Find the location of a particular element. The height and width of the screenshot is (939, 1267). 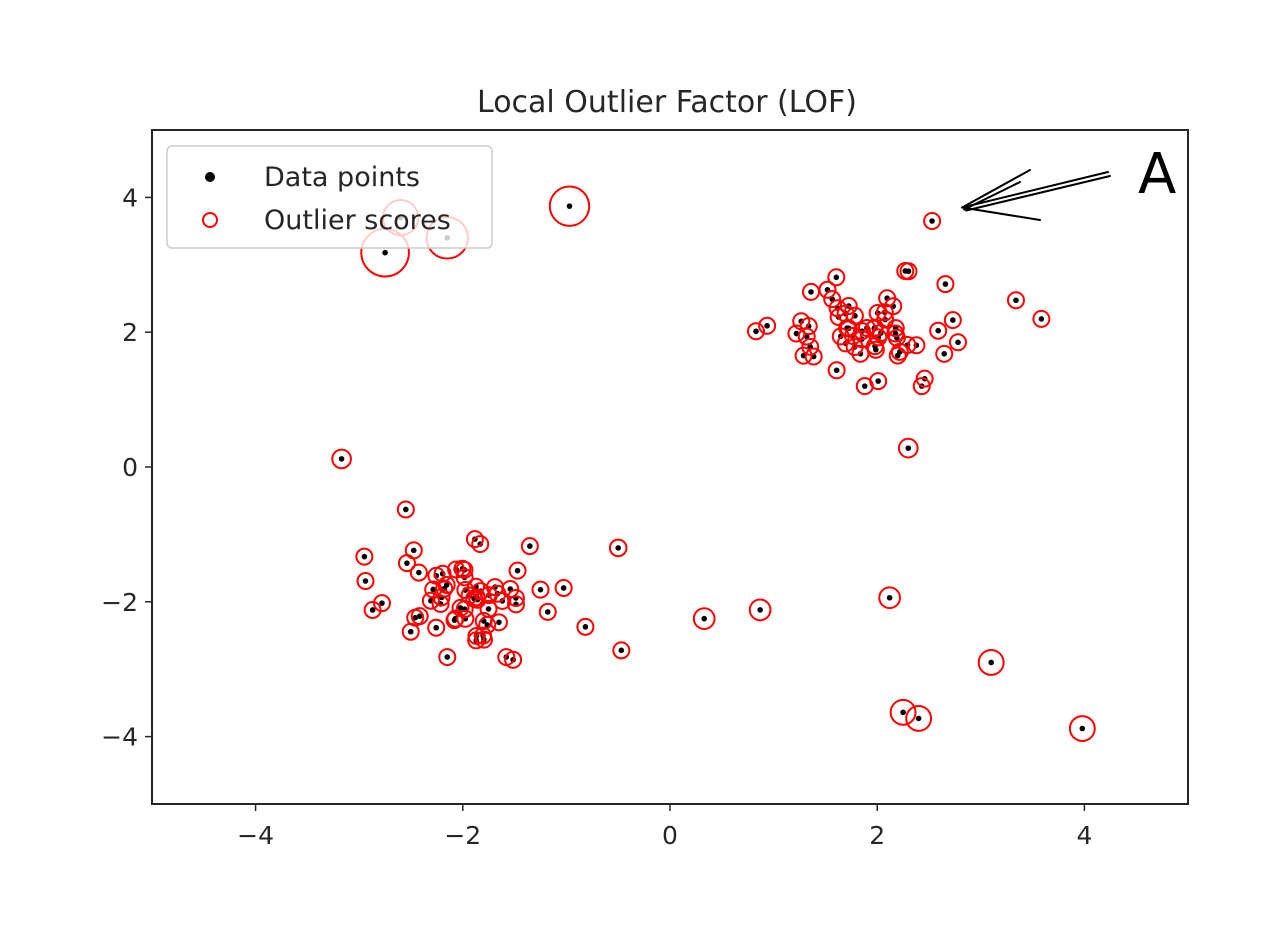

y-tick-label: 4 is located at coordinates (130, 197).